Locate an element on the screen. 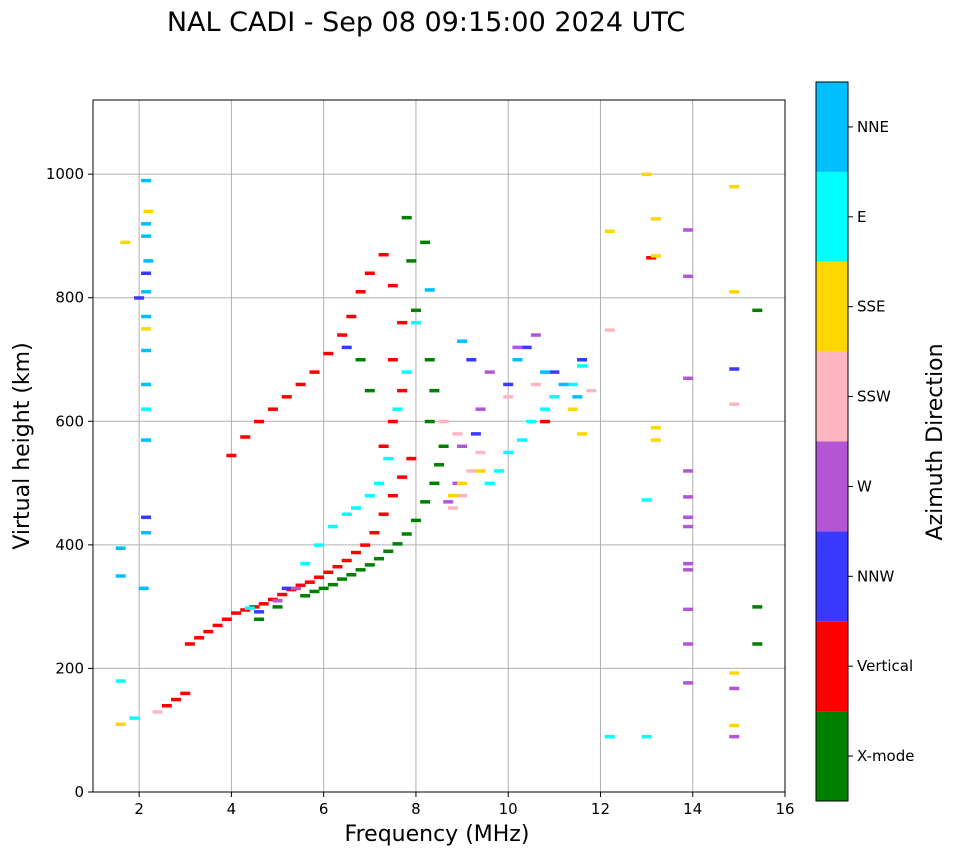 This screenshot has width=958, height=857. colorbar-tick-label: E is located at coordinates (861, 217).